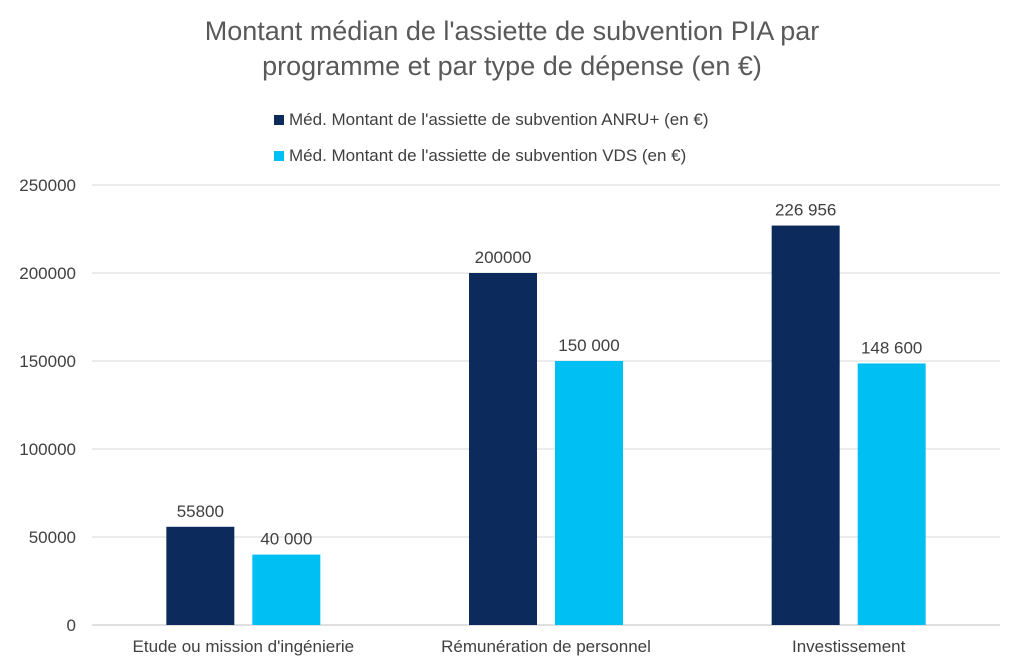 Image resolution: width=1024 pixels, height=670 pixels. I want to click on data-label: 150 000, so click(588, 345).